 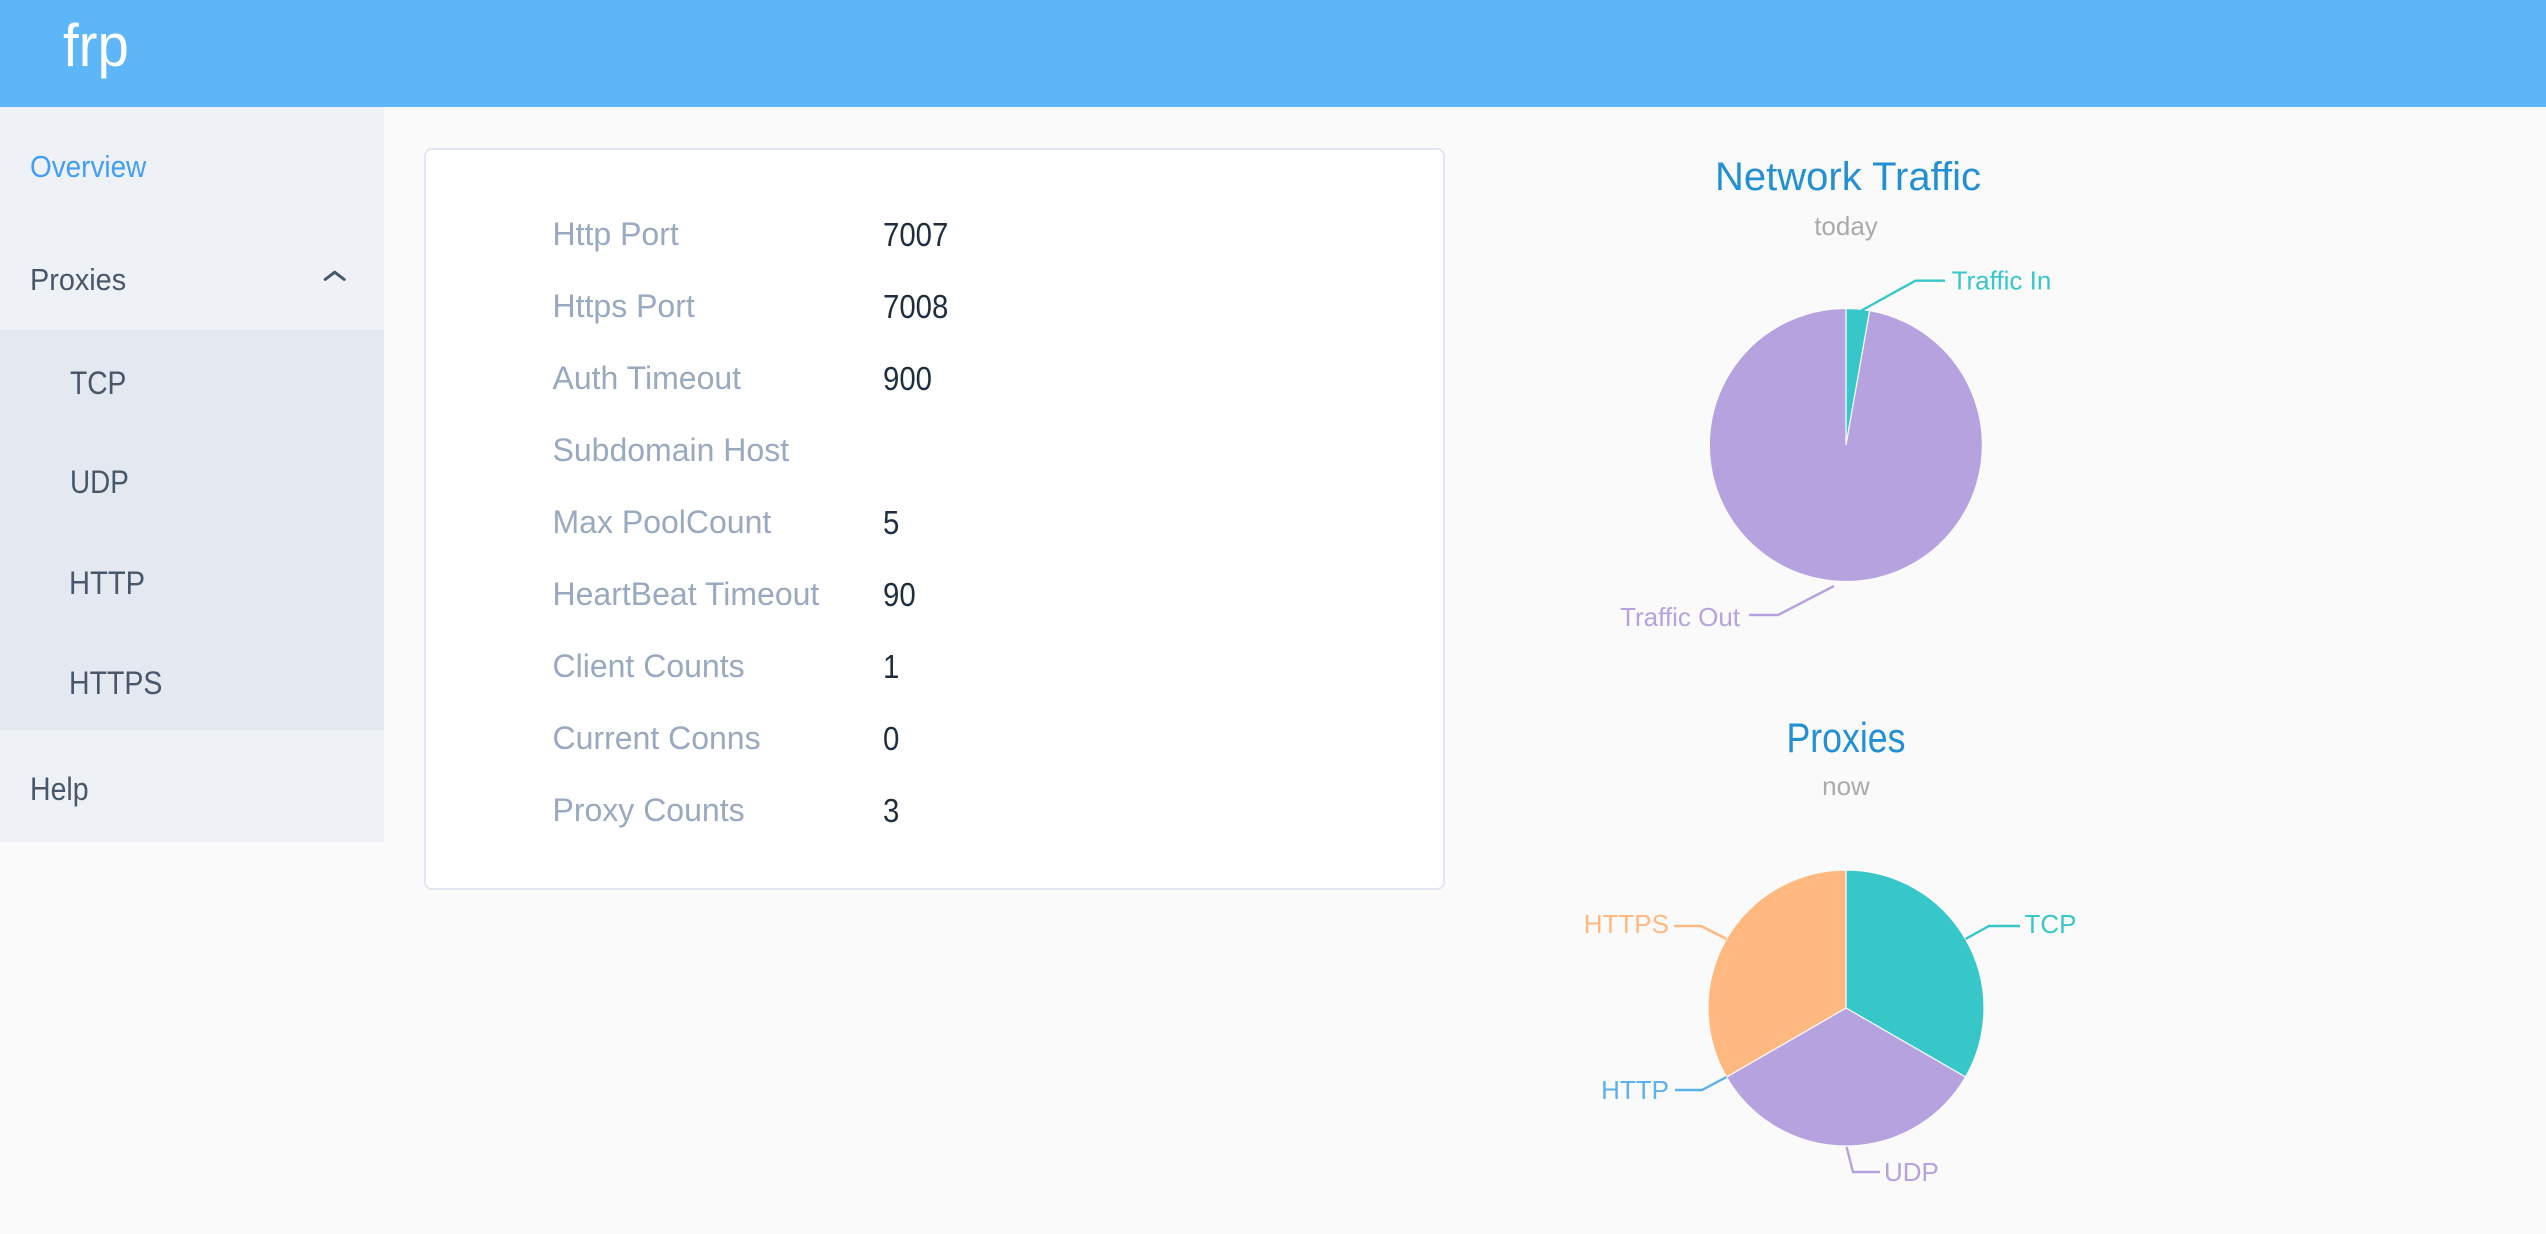 What do you see at coordinates (1846, 226) in the screenshot?
I see `svg-text: today` at bounding box center [1846, 226].